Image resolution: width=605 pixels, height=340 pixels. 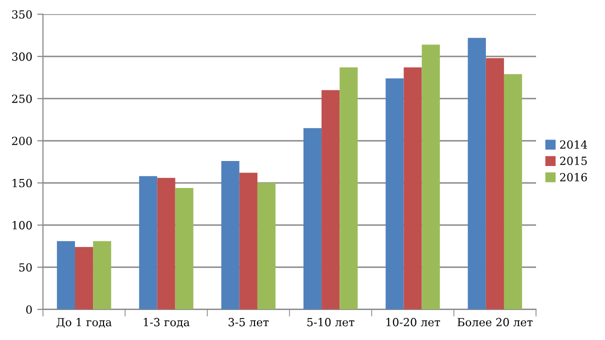 I want to click on y-tick-label: 300, so click(x=22, y=56).